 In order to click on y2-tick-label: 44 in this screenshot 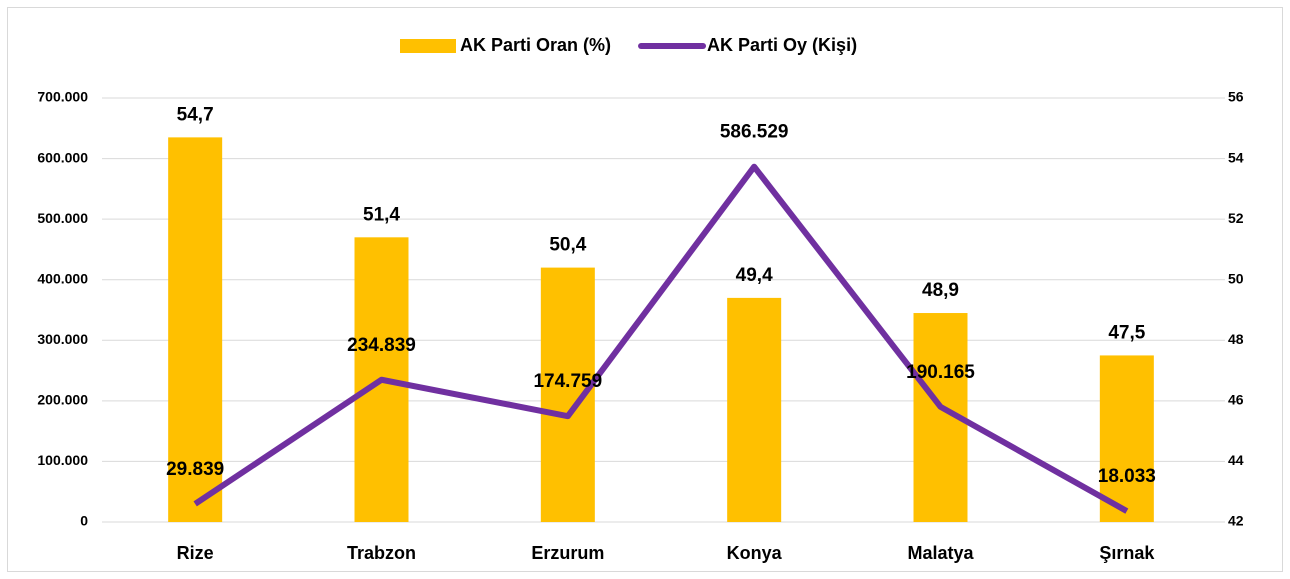, I will do `click(1236, 460)`.